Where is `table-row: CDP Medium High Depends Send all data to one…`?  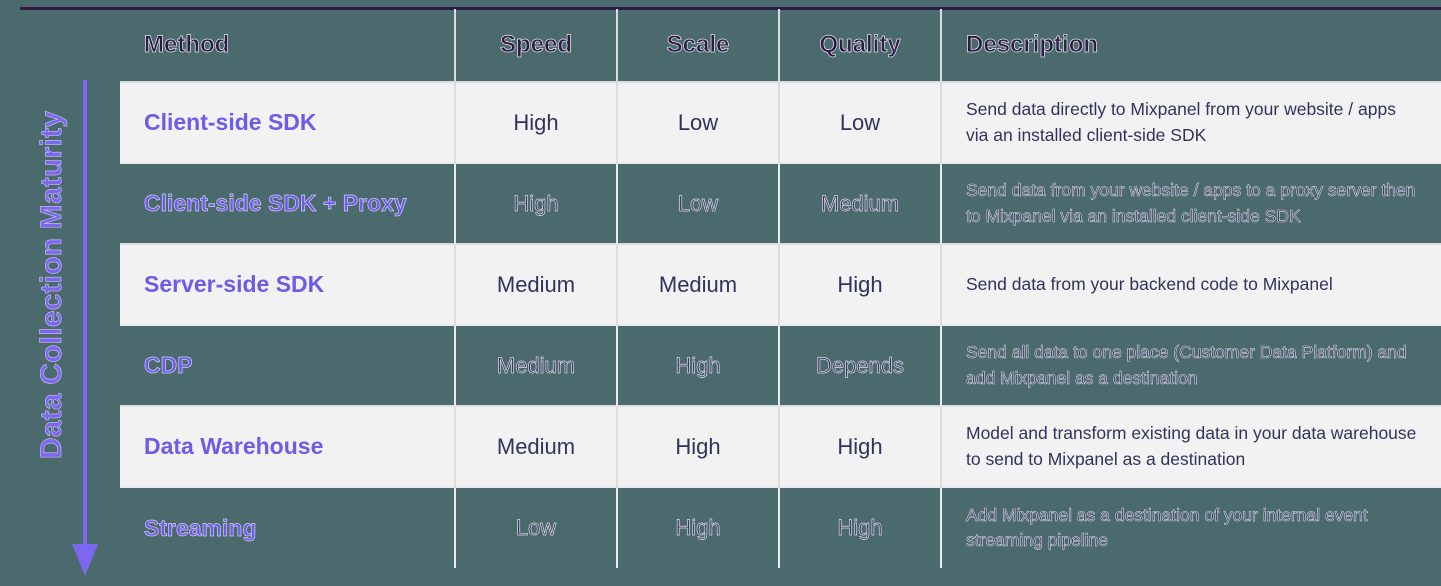 table-row: CDP Medium High Depends Send all data to one… is located at coordinates (780, 365).